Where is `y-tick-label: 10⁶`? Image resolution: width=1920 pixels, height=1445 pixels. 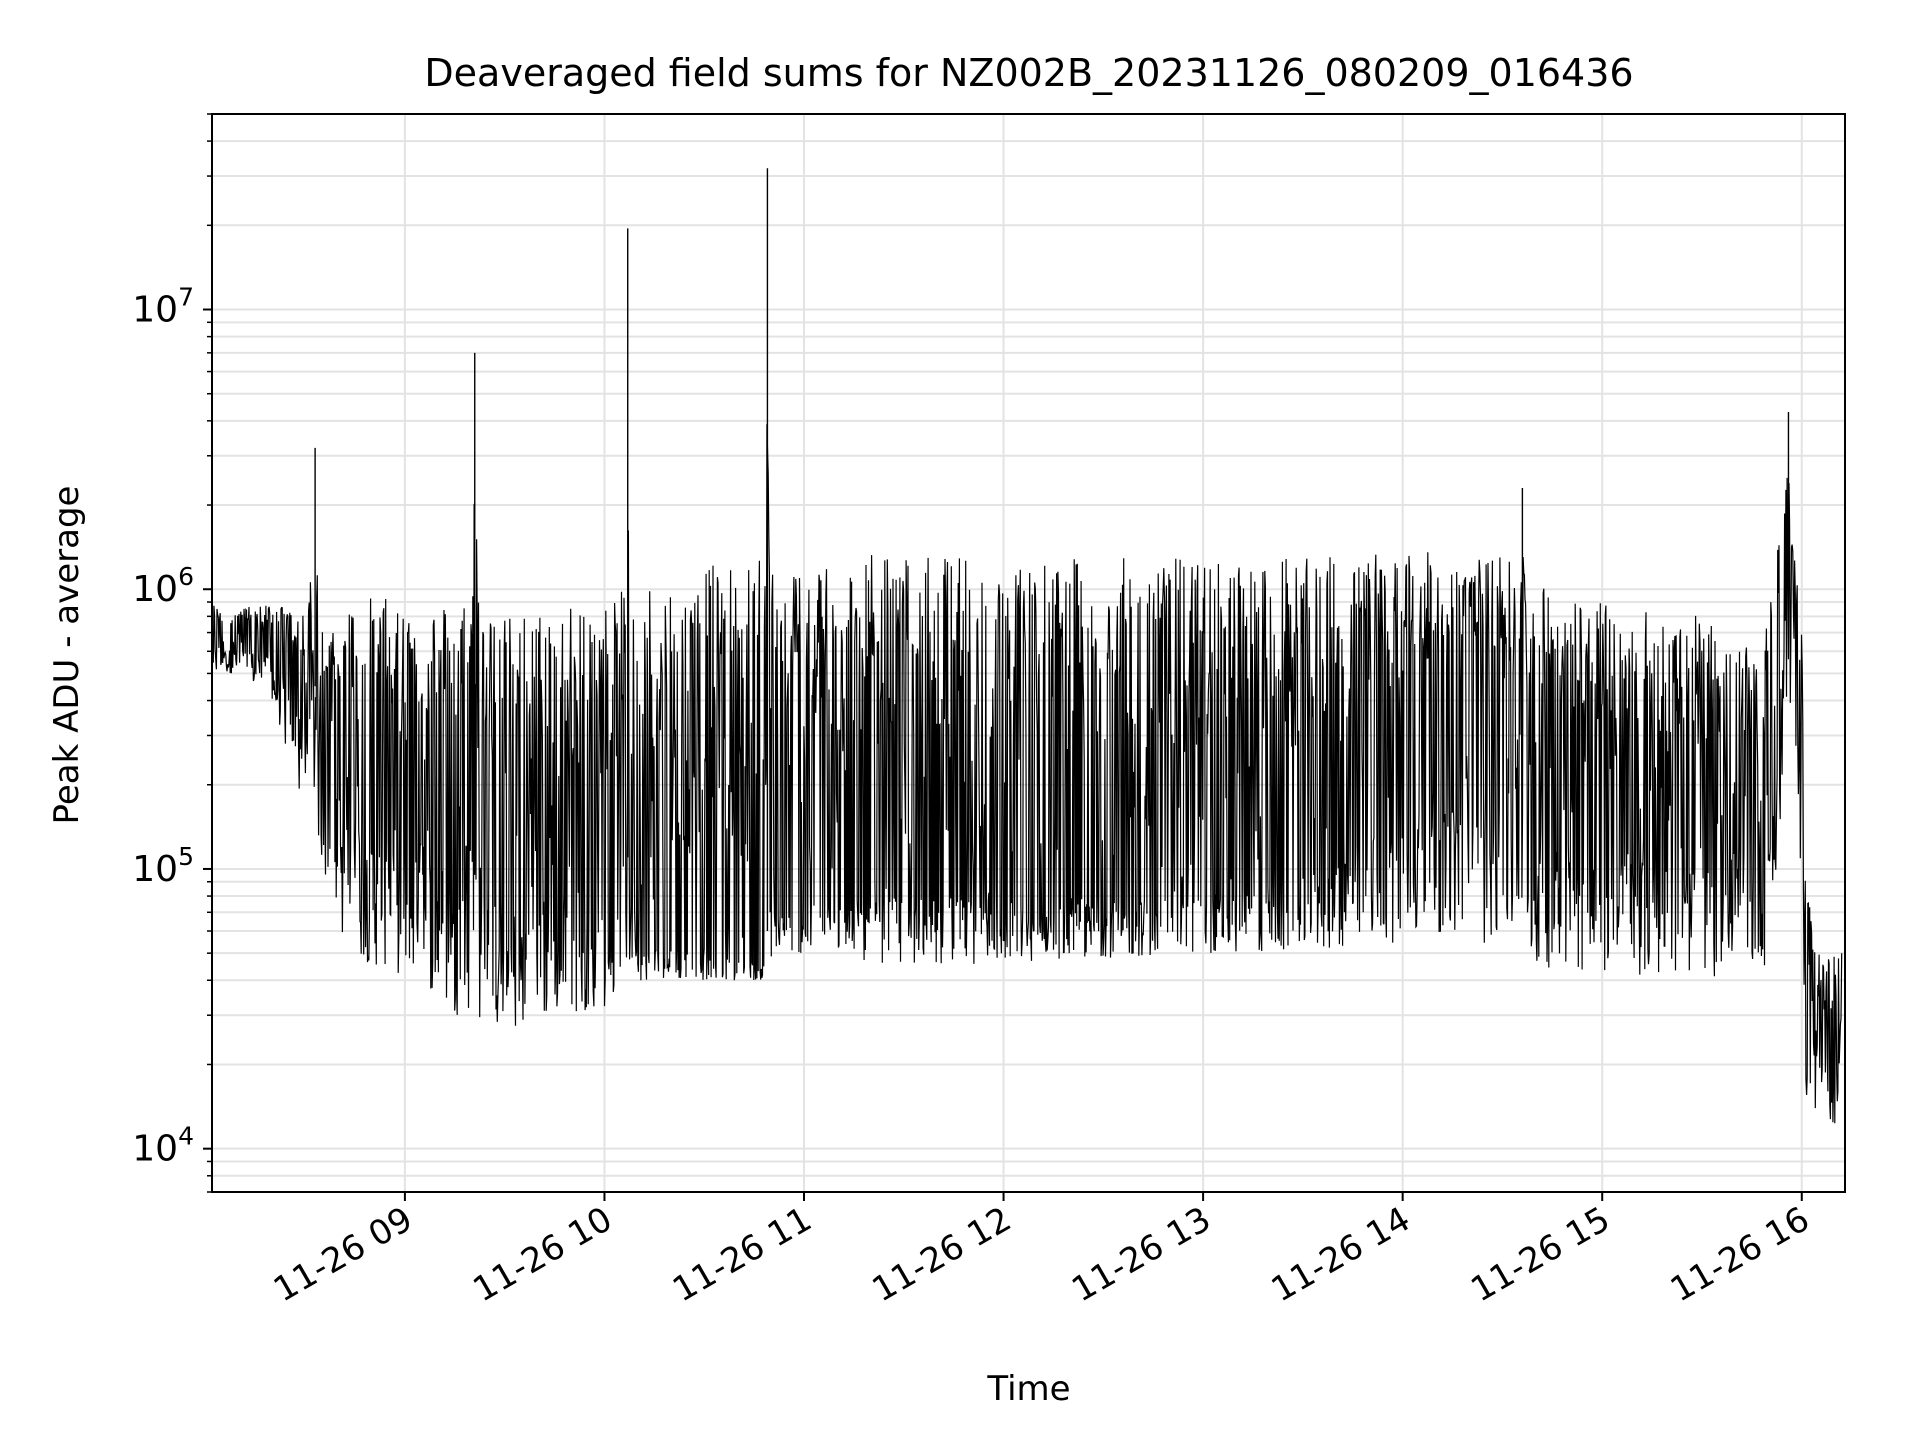 y-tick-label: 10⁶ is located at coordinates (163, 586).